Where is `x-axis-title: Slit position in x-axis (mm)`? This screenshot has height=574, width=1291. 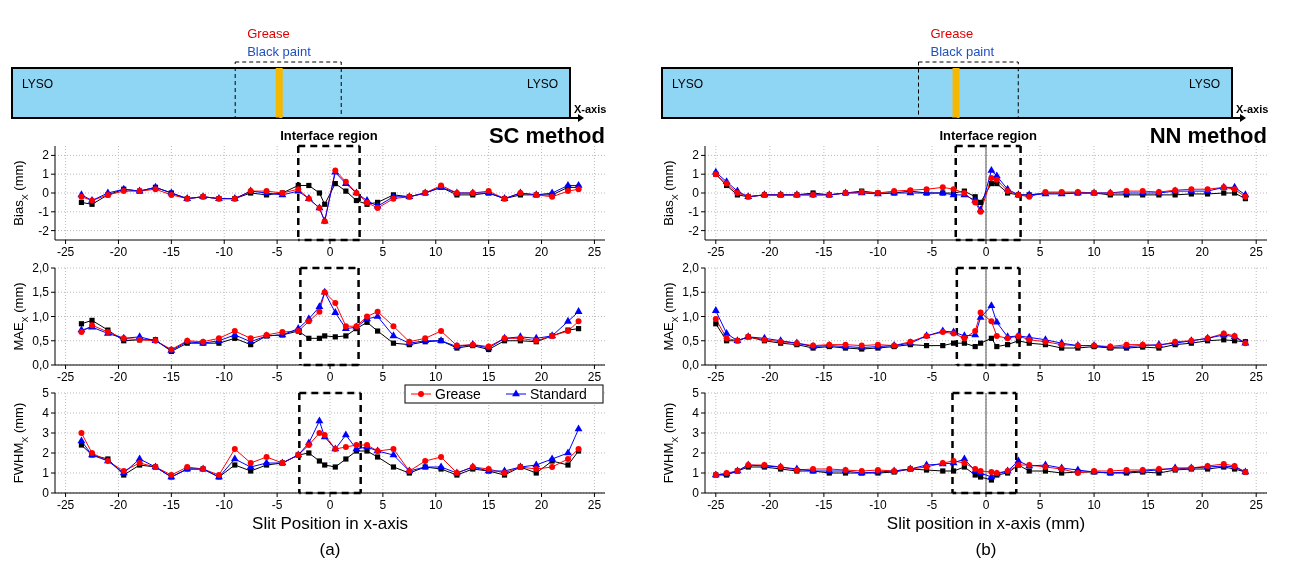 x-axis-title: Slit position in x-axis (mm) is located at coordinates (986, 523).